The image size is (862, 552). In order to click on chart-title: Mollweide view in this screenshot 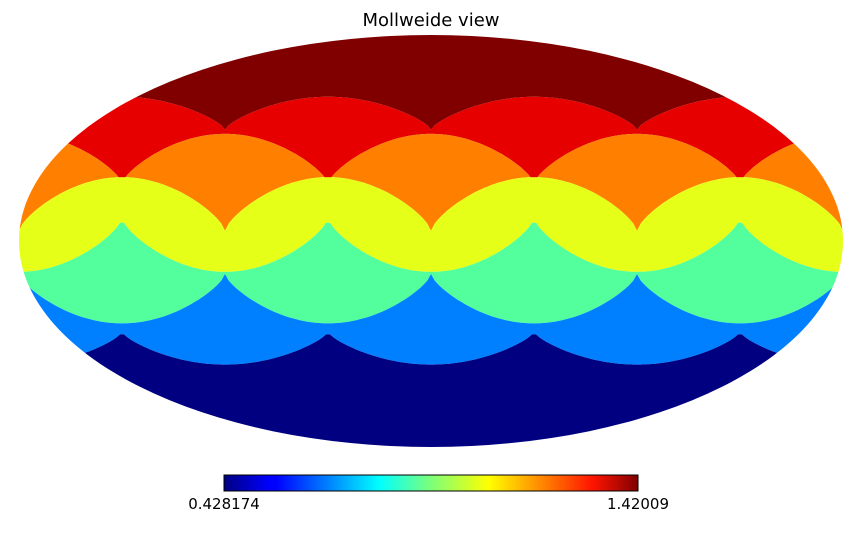, I will do `click(430, 20)`.